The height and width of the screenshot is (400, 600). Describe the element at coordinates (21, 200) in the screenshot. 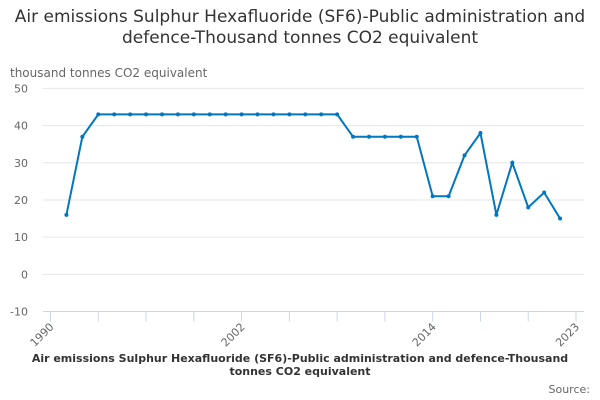

I see `y-tick-label: 20` at that location.